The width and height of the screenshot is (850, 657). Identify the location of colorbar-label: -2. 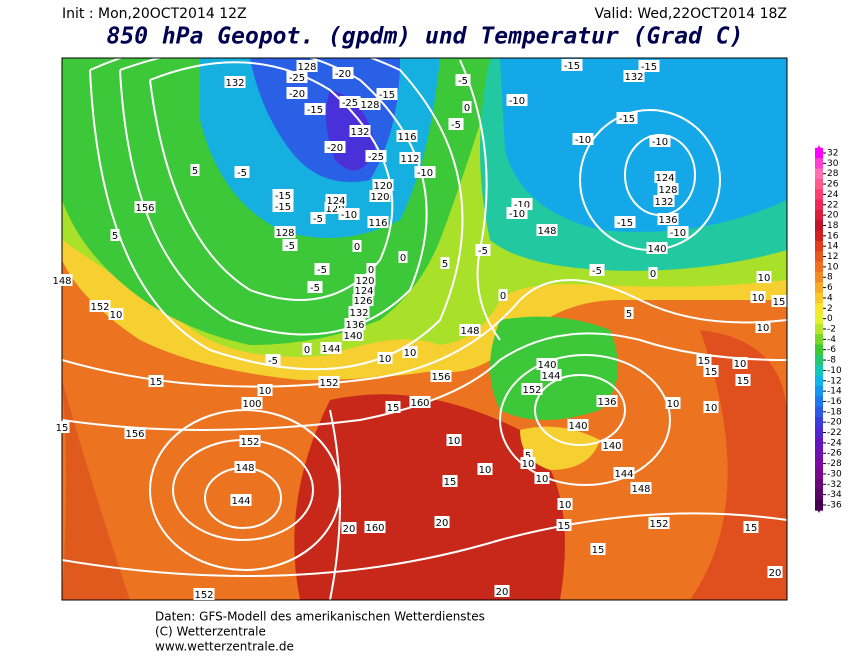
(831, 330).